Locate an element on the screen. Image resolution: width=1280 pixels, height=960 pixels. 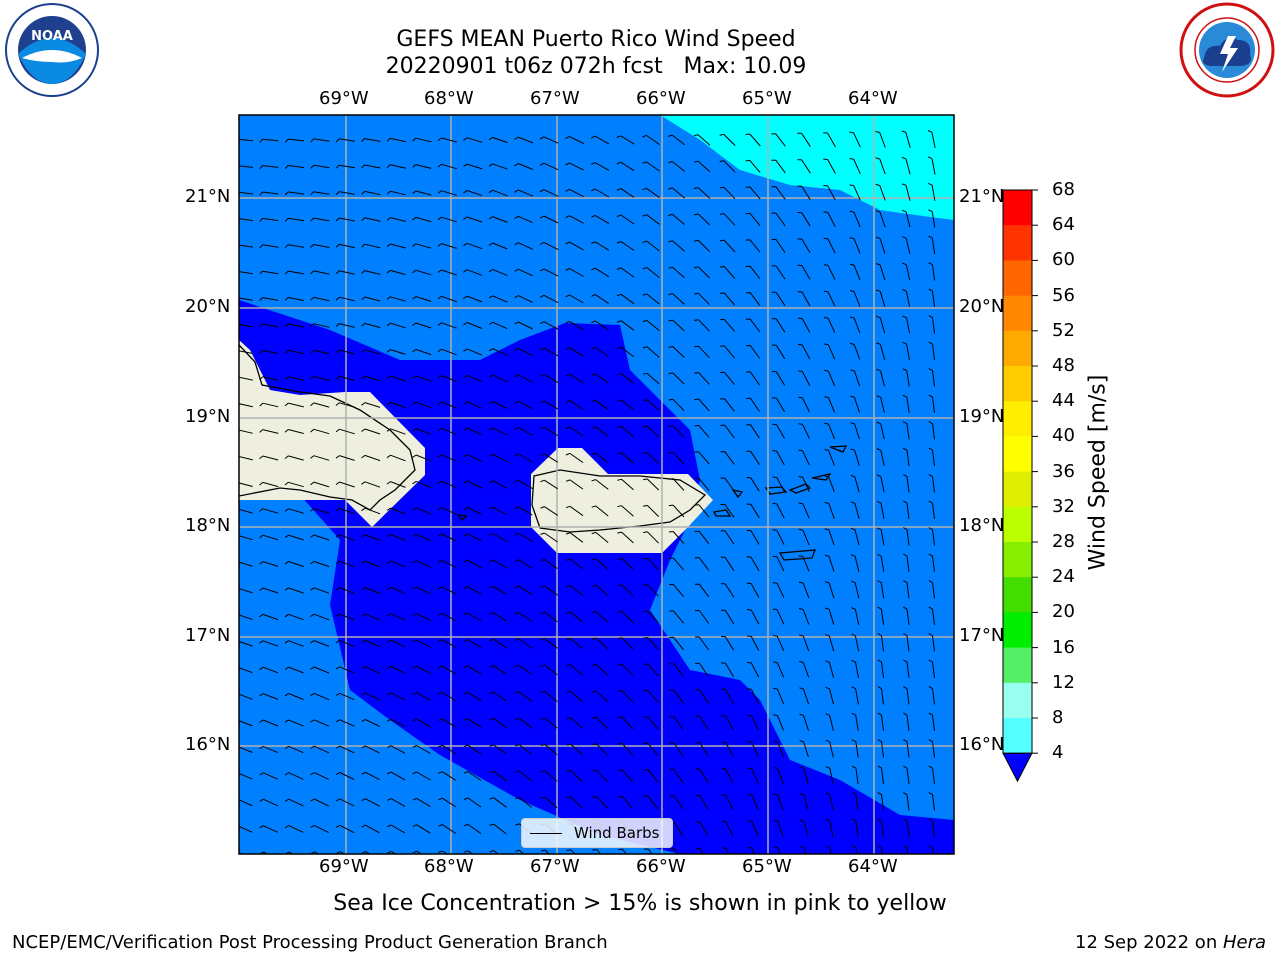
lon-label-bottom: 64°W is located at coordinates (873, 866).